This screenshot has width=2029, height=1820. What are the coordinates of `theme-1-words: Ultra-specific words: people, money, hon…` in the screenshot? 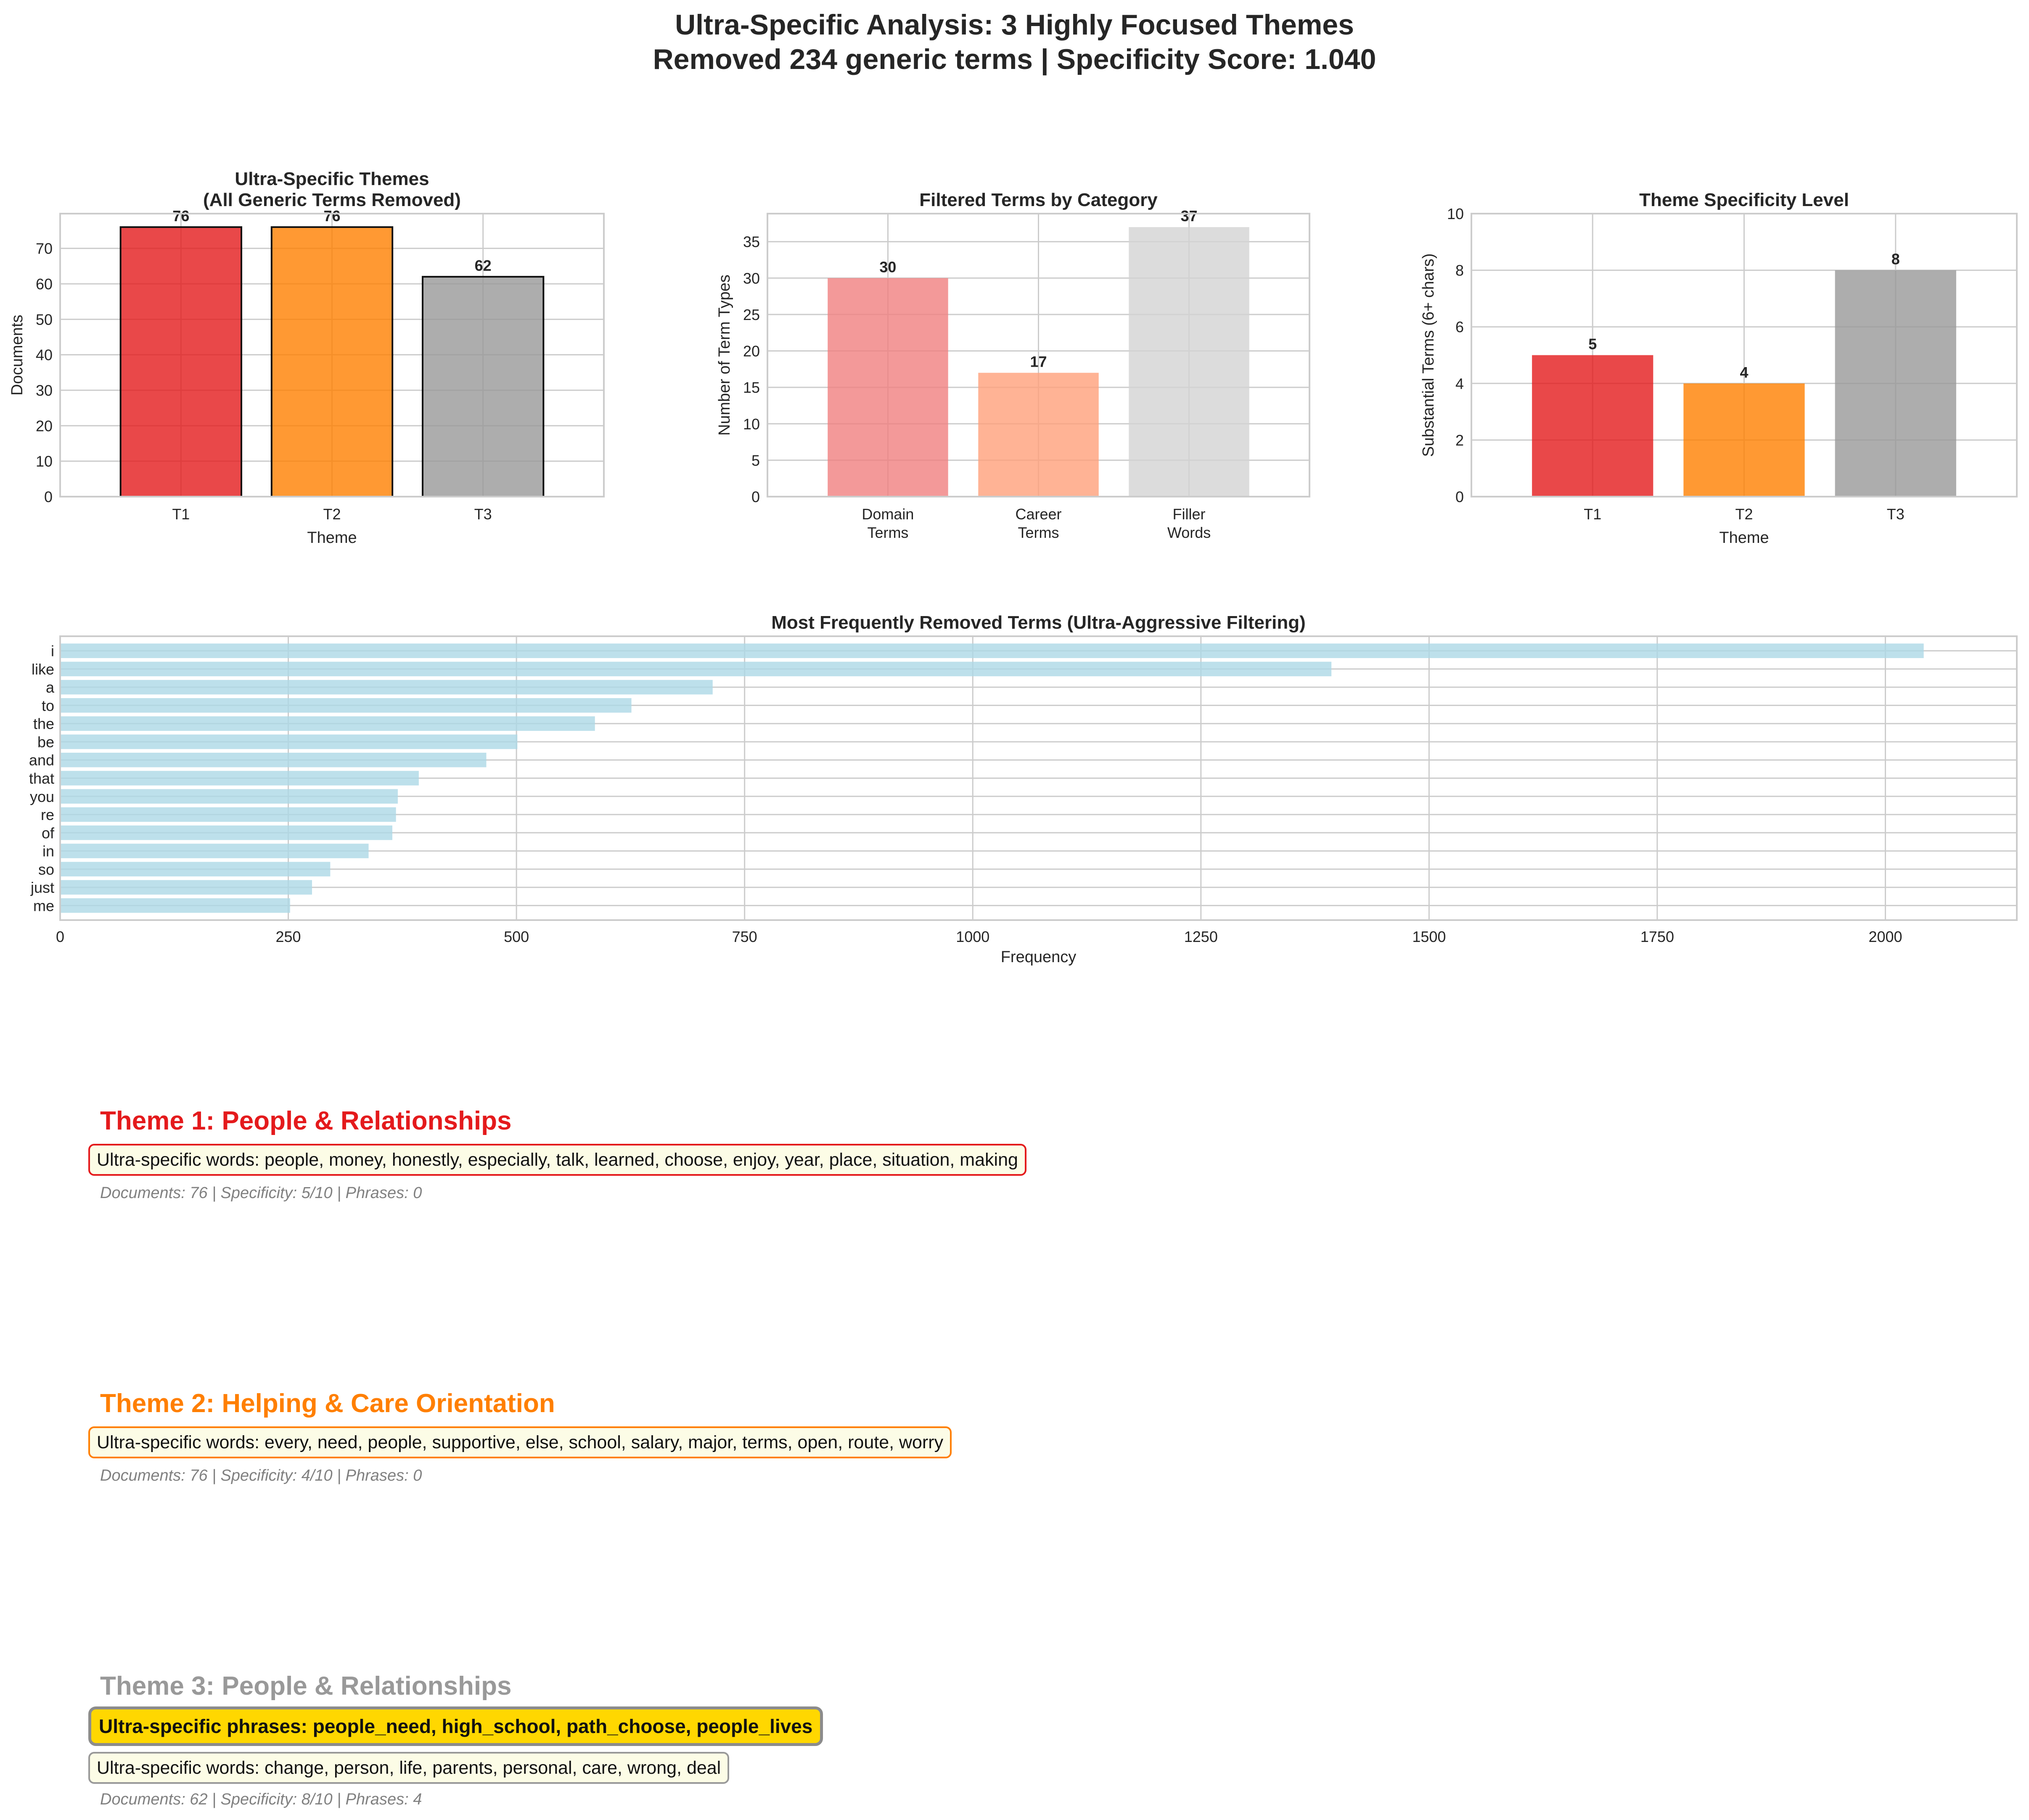 It's located at (557, 1160).